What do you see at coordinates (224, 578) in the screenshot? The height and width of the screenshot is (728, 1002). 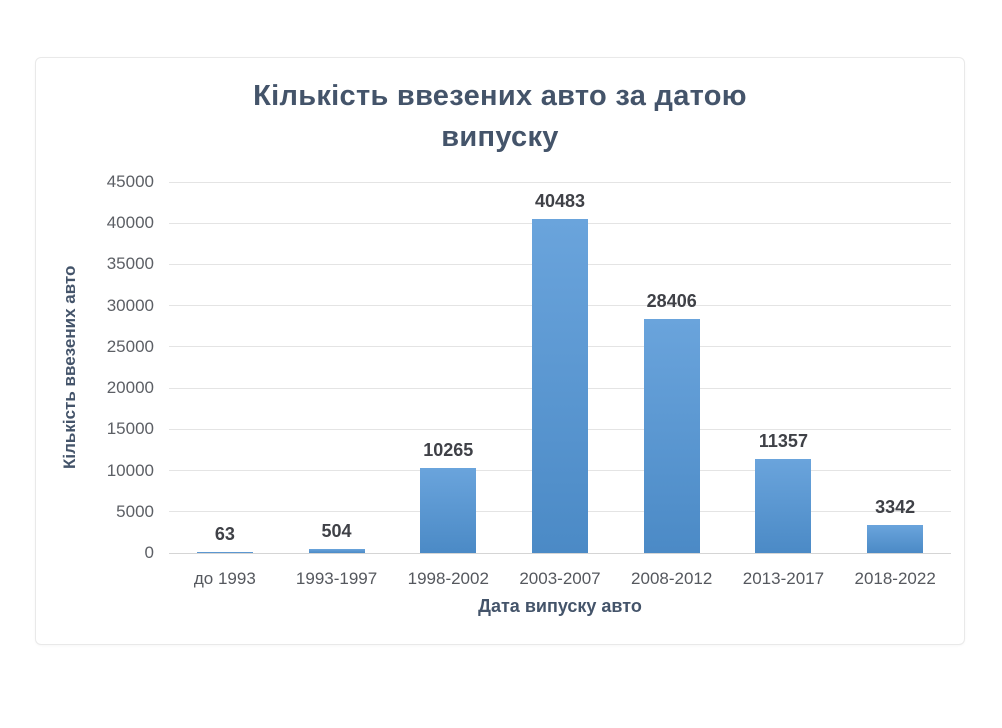 I see `x-tick-label-до 1993: до 1993` at bounding box center [224, 578].